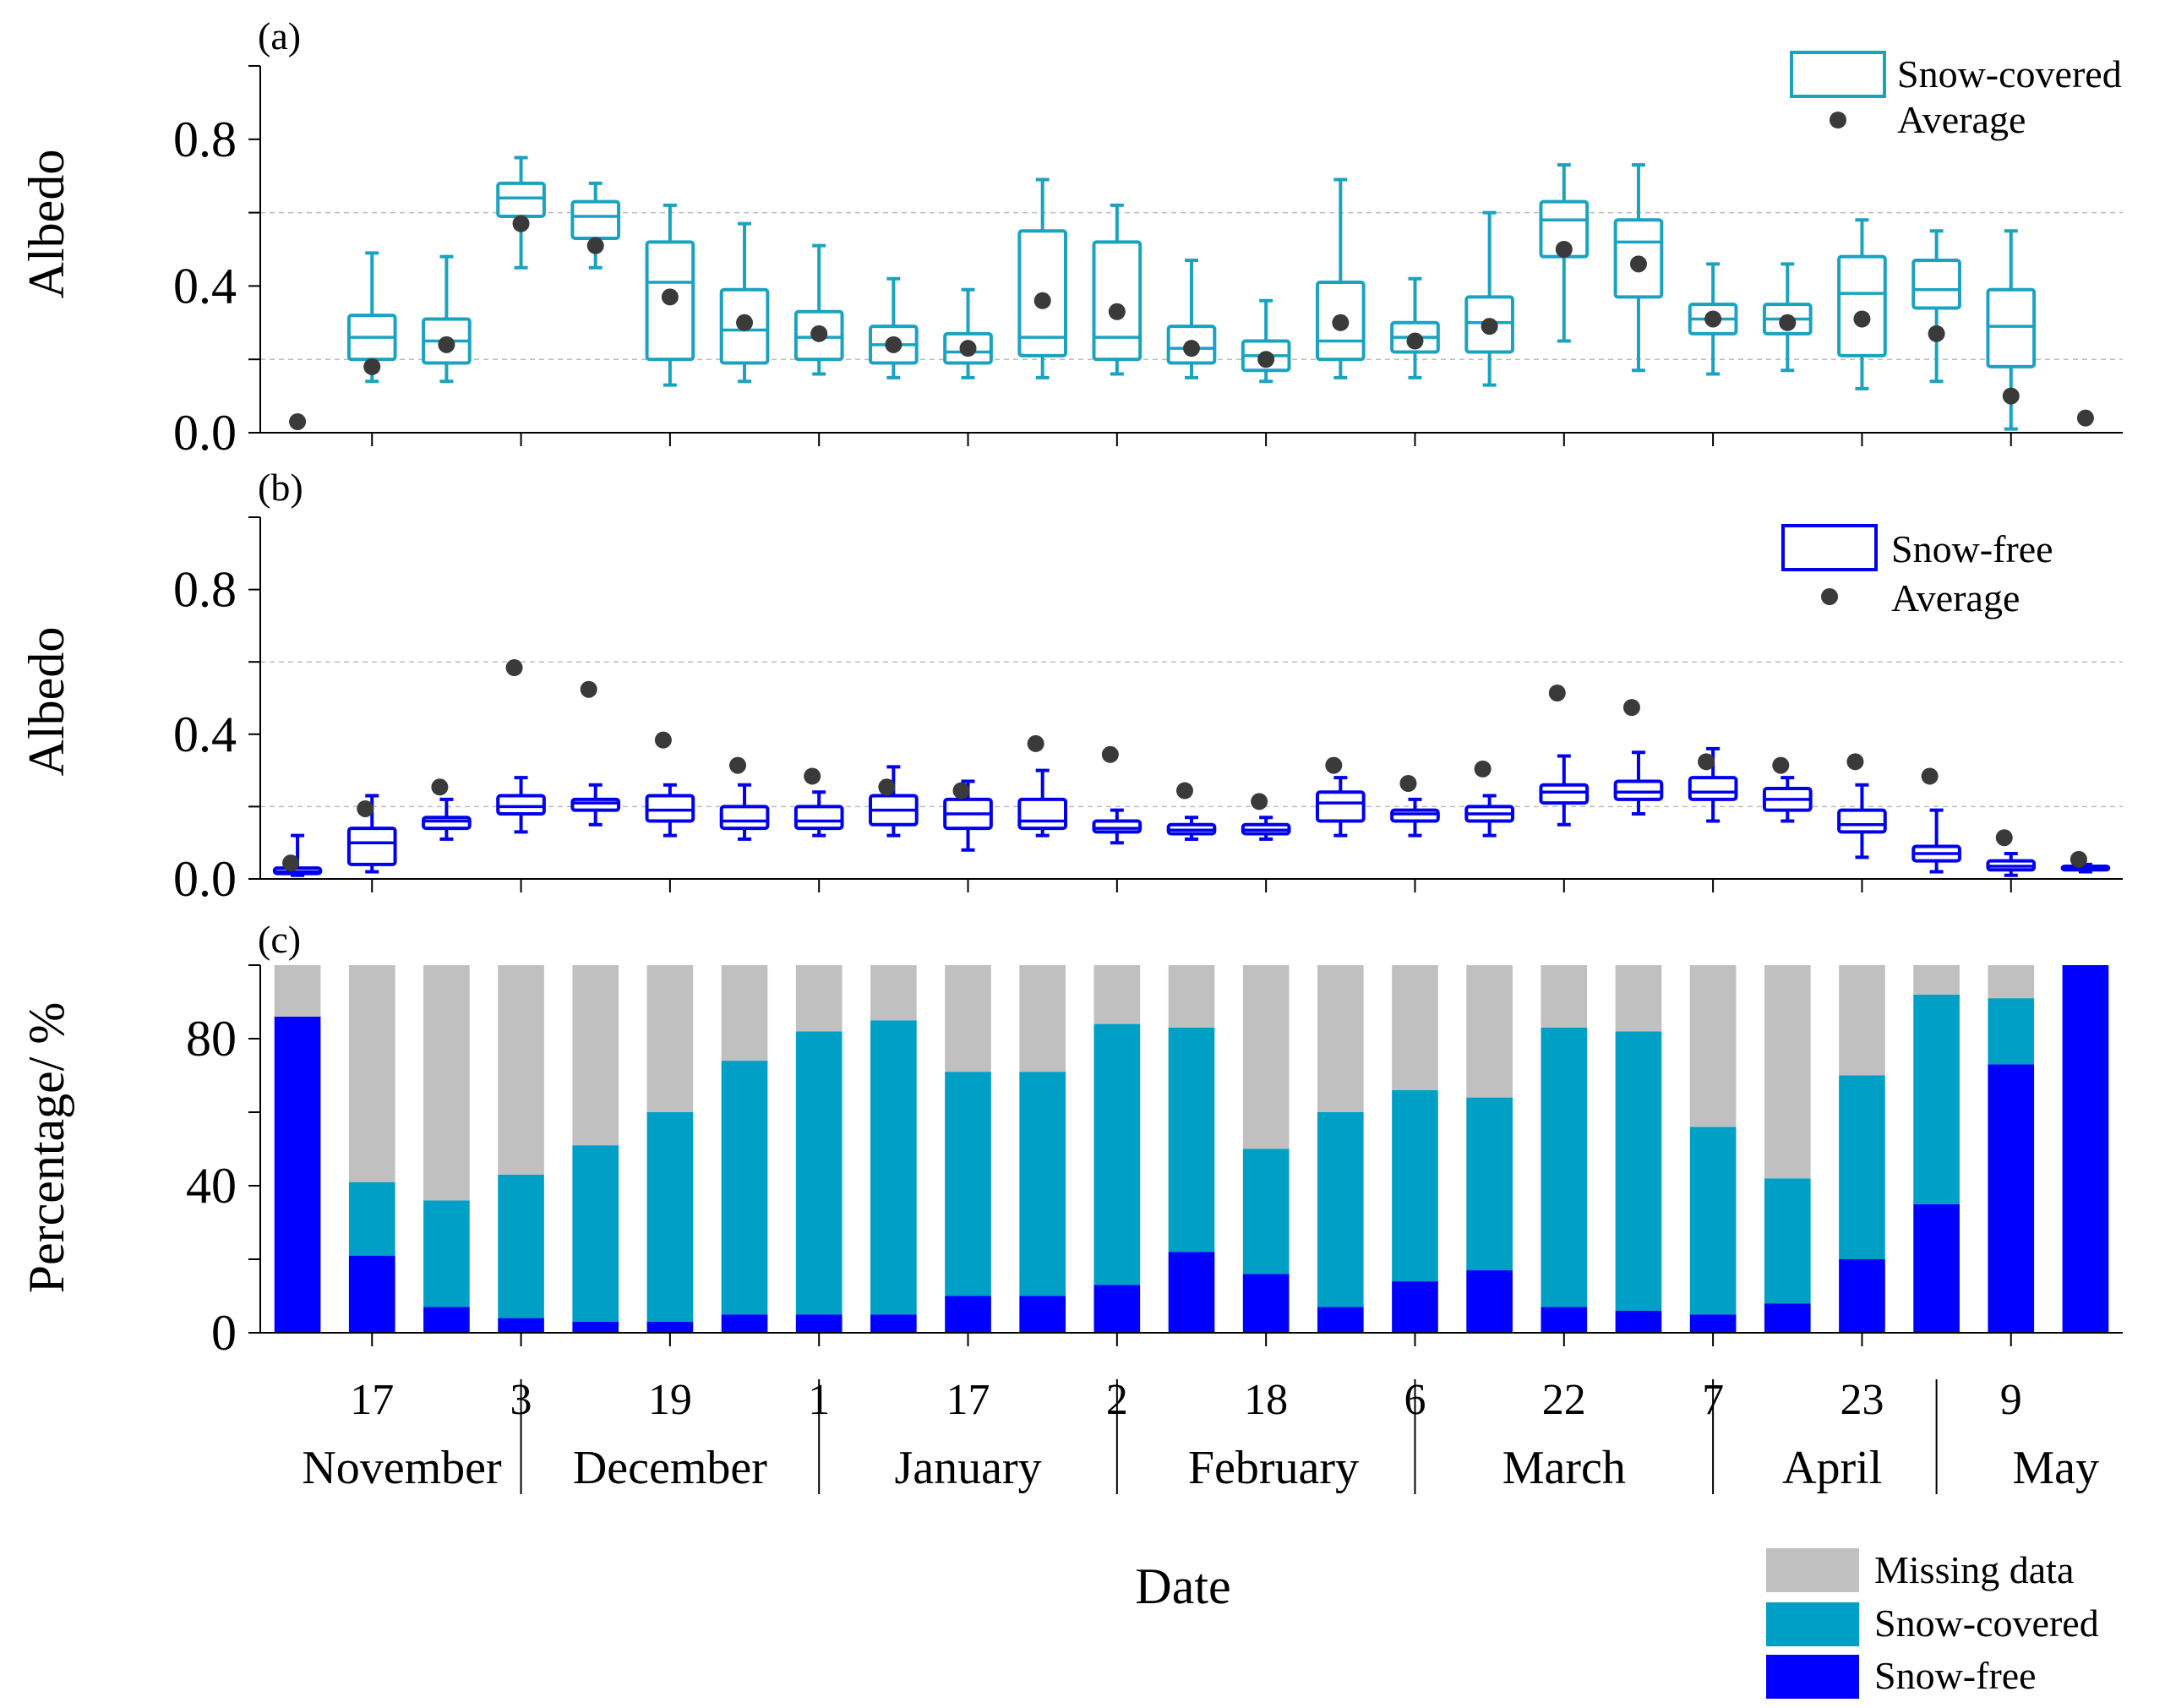 This screenshot has height=1708, width=2165. I want to click on legend-covered-swatch, so click(1812, 1624).